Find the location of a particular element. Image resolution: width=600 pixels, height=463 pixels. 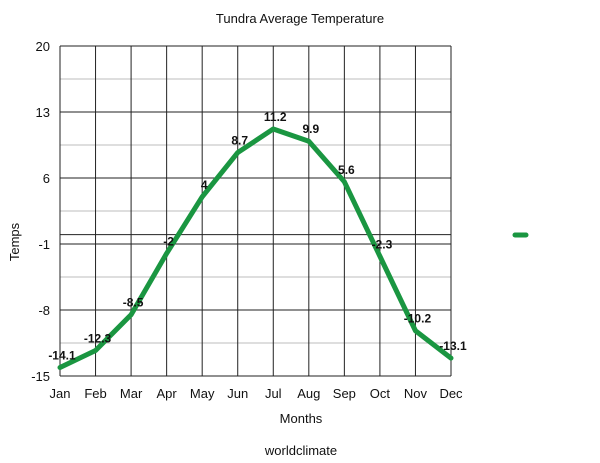

x-tick-label: Jun is located at coordinates (237, 393).